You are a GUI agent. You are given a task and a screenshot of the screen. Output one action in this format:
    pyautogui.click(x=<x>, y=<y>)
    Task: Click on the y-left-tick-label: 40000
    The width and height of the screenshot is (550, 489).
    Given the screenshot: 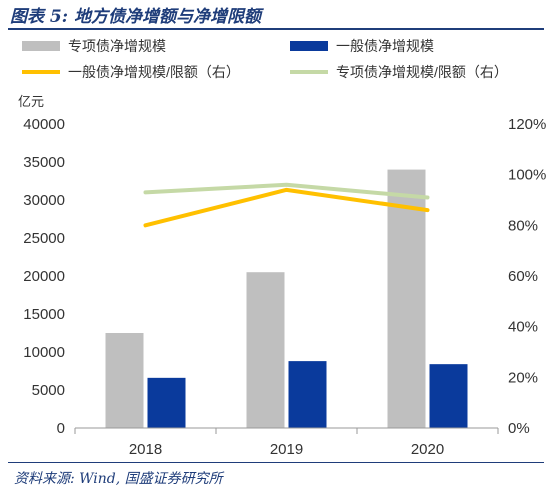 What is the action you would take?
    pyautogui.click(x=44, y=124)
    